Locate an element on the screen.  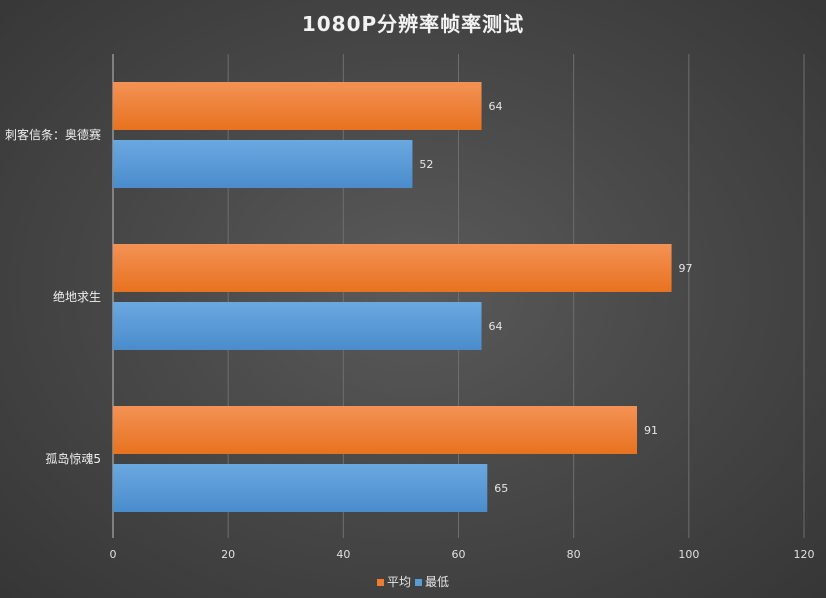
x-tick-label: 120 is located at coordinates (804, 554).